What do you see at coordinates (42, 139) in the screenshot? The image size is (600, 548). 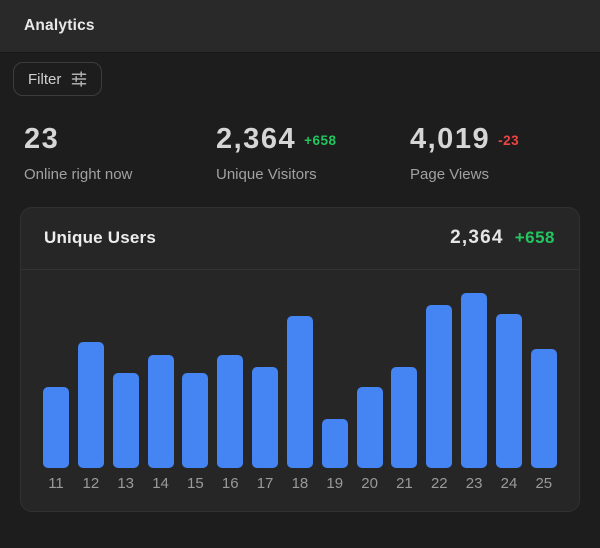 I see `stat-value: 23` at bounding box center [42, 139].